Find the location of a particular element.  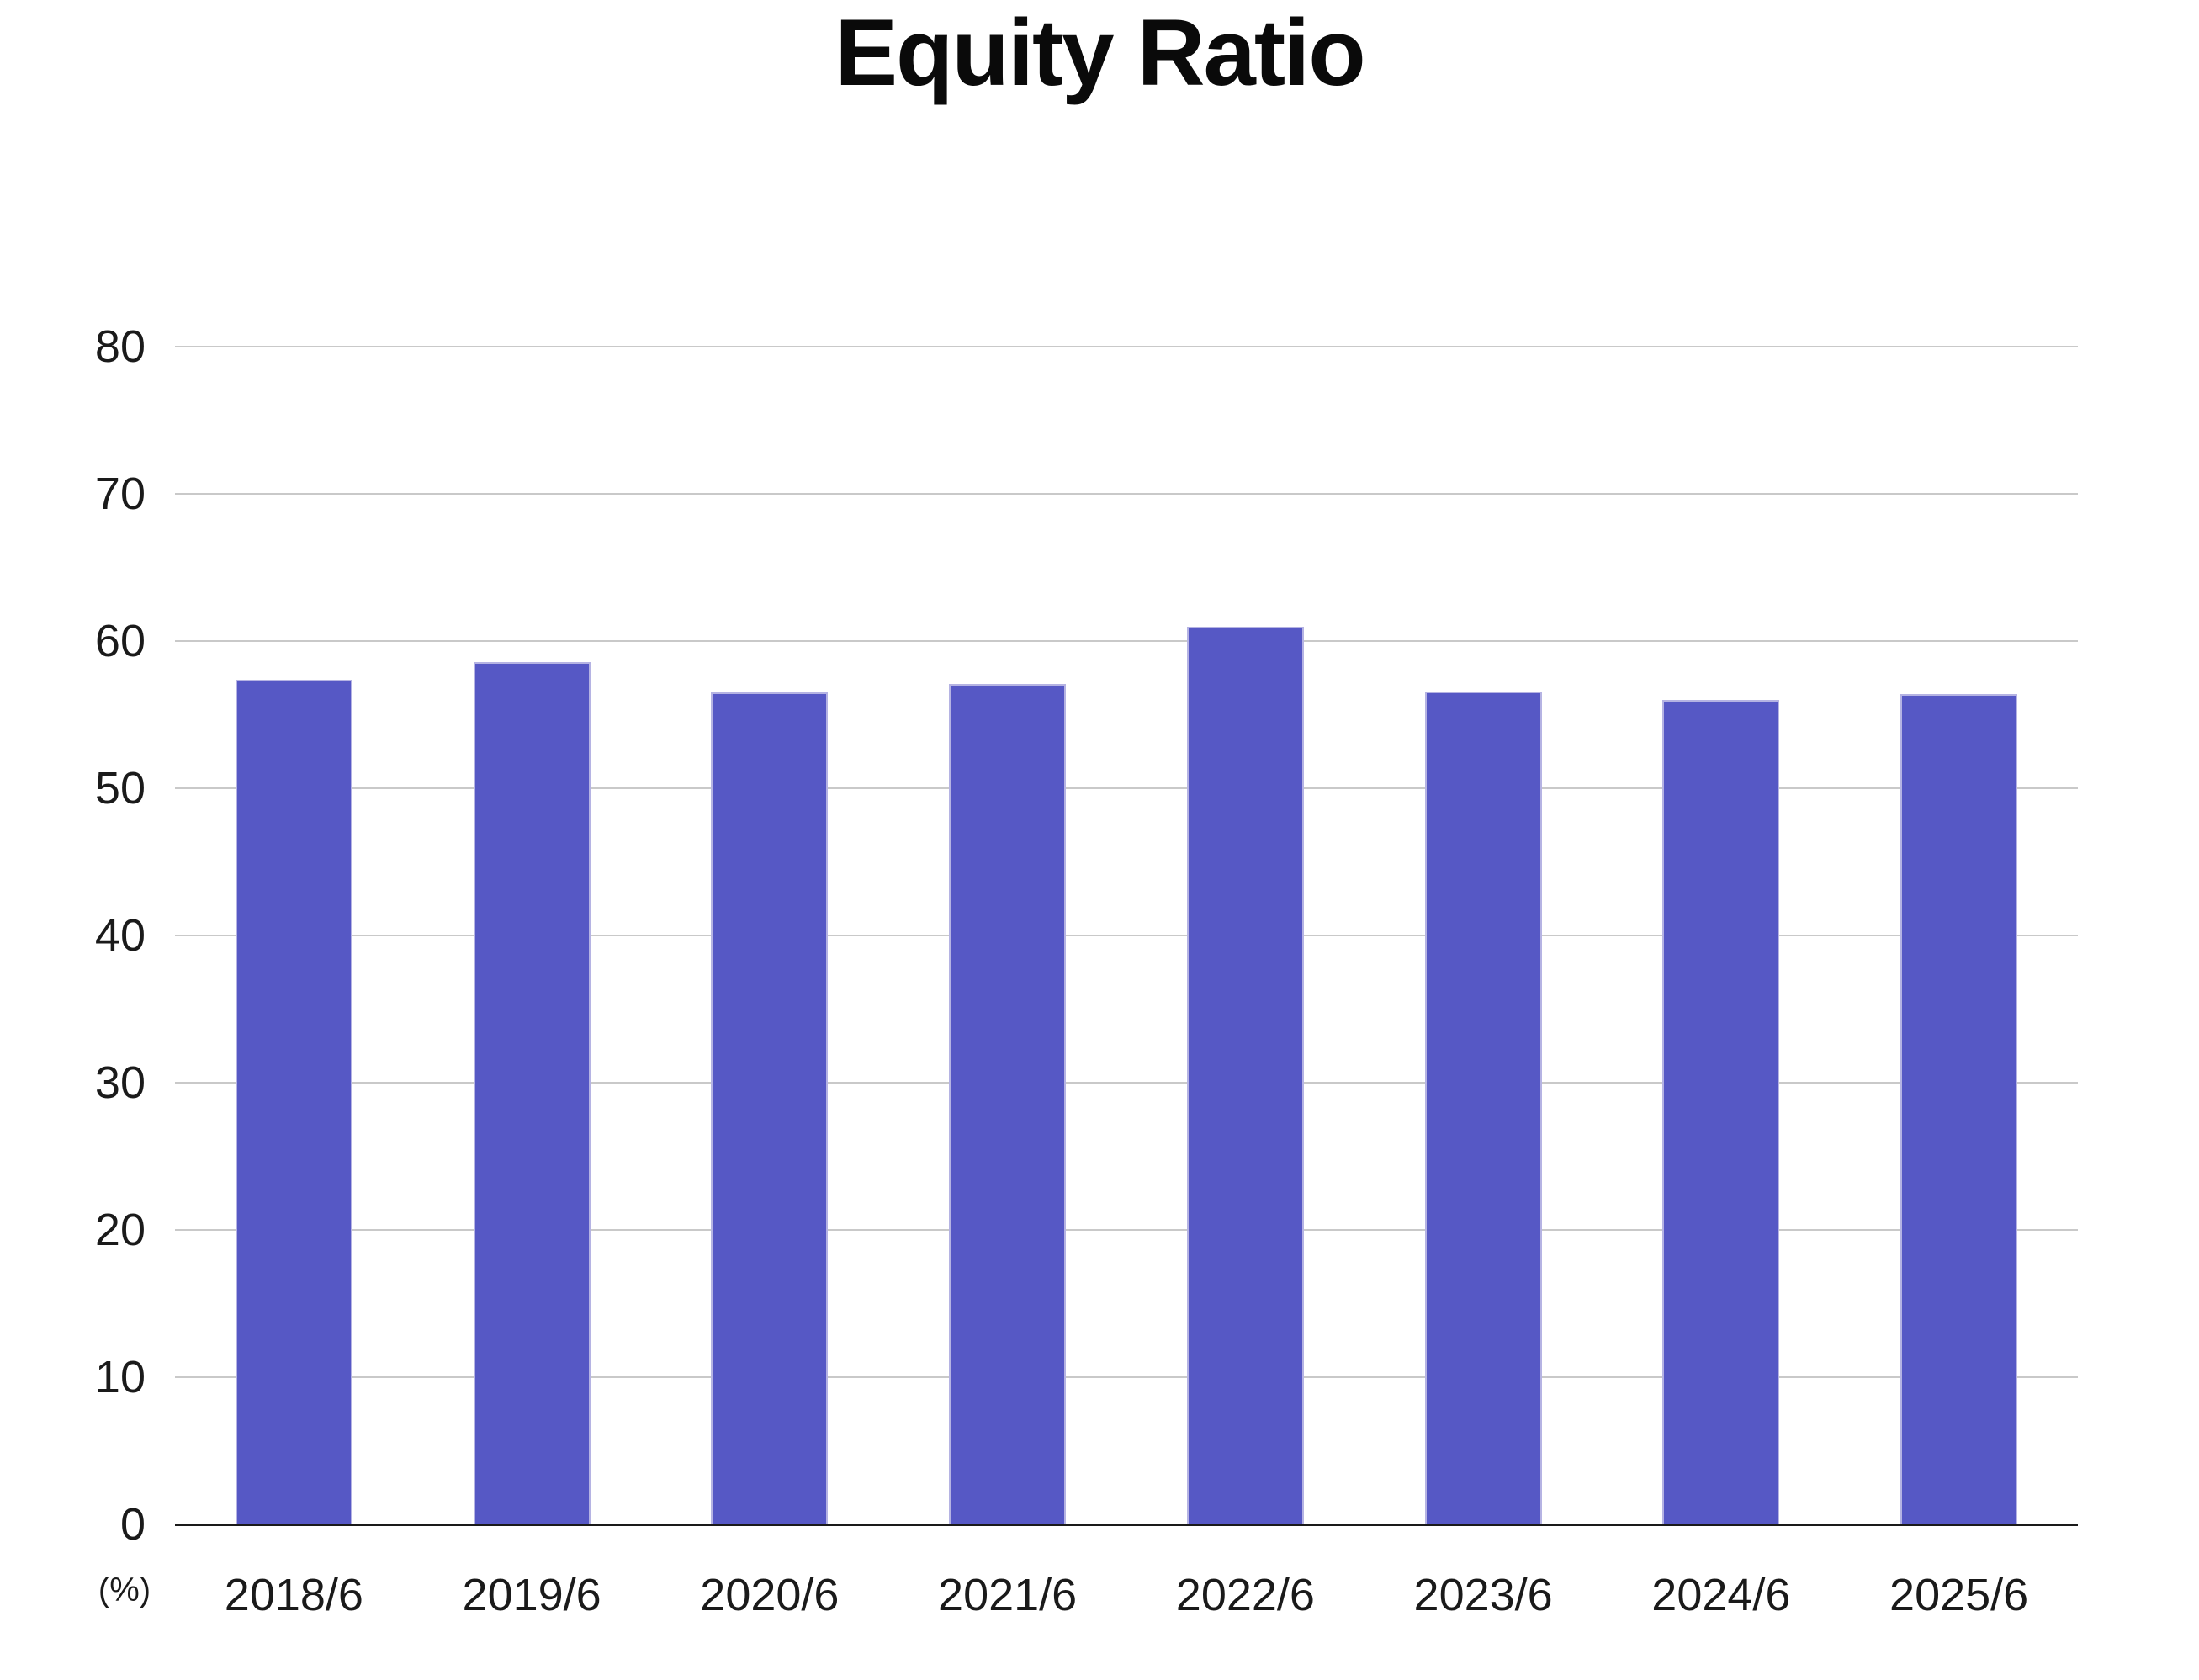

y-axis-unit-label: (%) is located at coordinates (124, 1589).